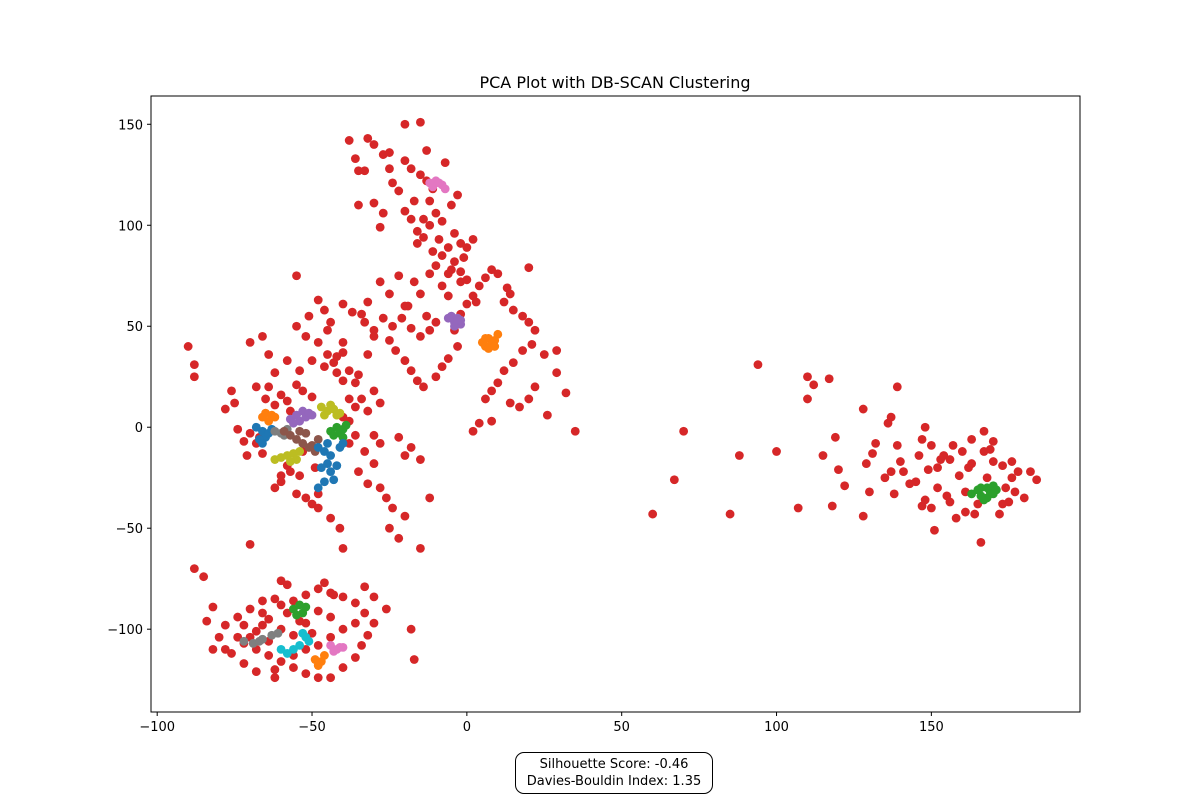 Image resolution: width=1200 pixels, height=800 pixels. I want to click on cluster-17-point, so click(981, 488).